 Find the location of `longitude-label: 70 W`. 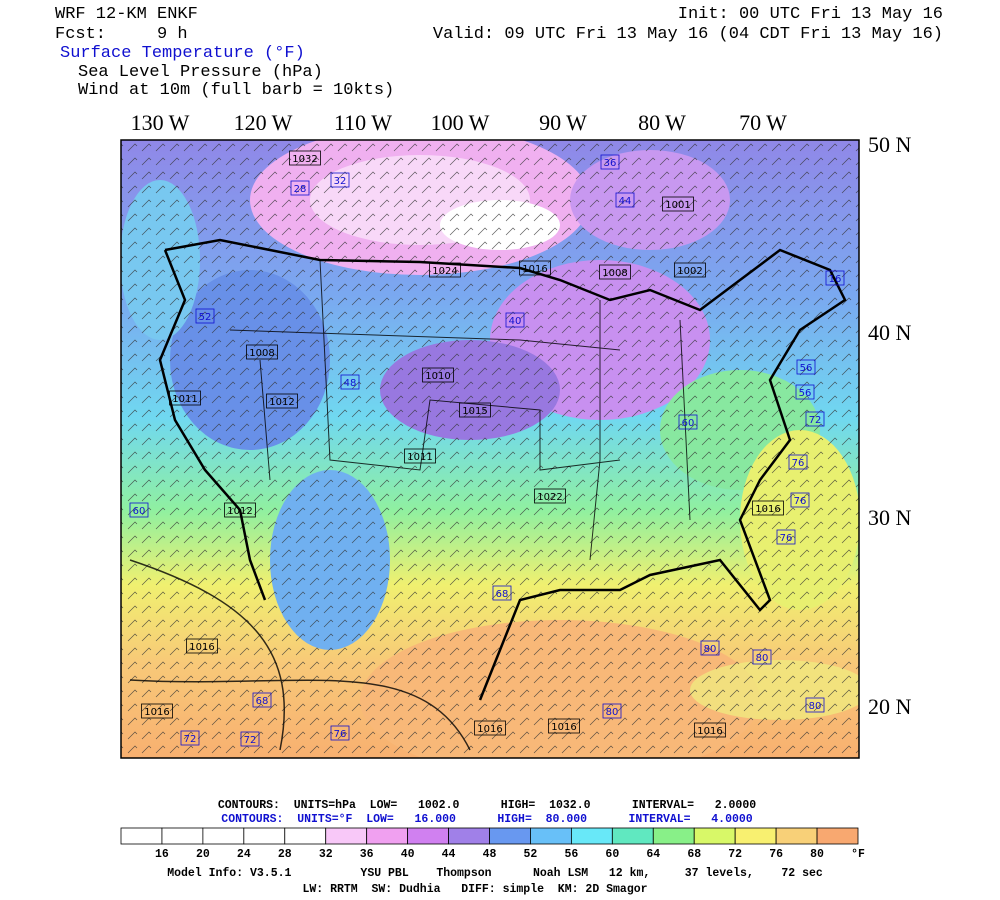

longitude-label: 70 W is located at coordinates (763, 122).